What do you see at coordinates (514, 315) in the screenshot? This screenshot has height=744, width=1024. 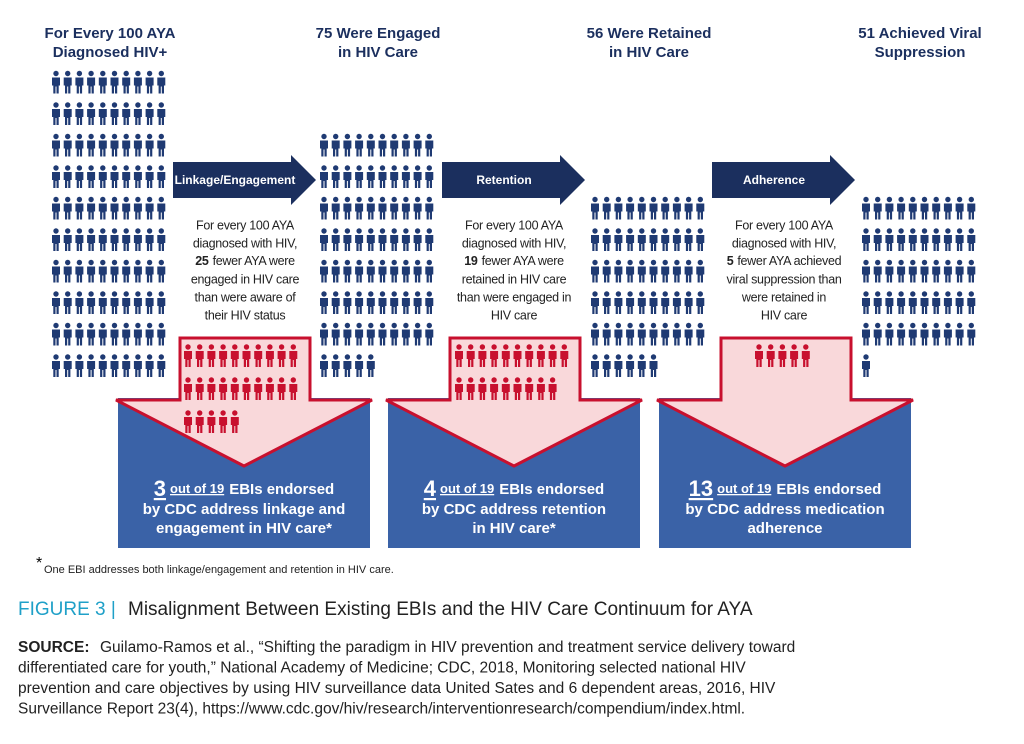 I see `description: HIV care` at bounding box center [514, 315].